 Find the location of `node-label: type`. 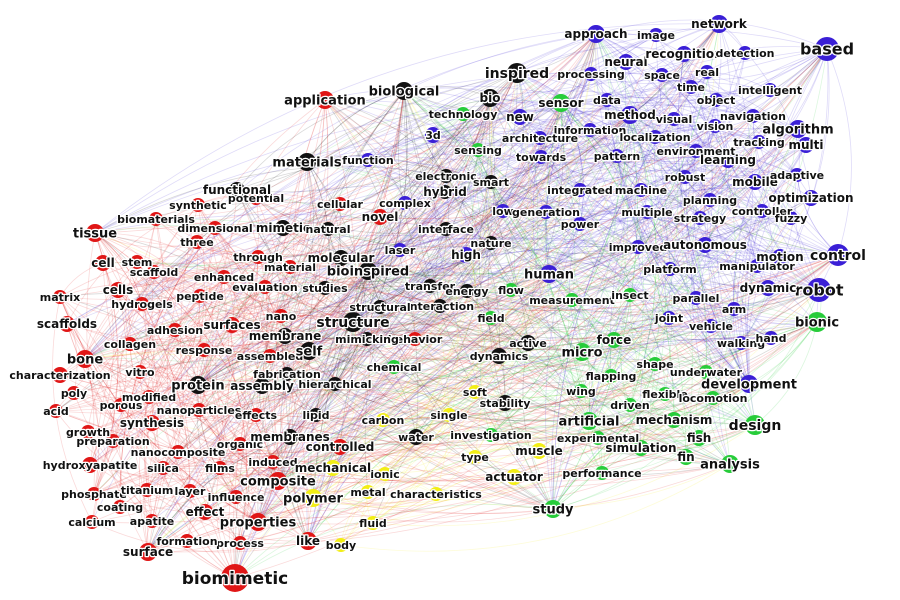

node-label: type is located at coordinates (475, 457).